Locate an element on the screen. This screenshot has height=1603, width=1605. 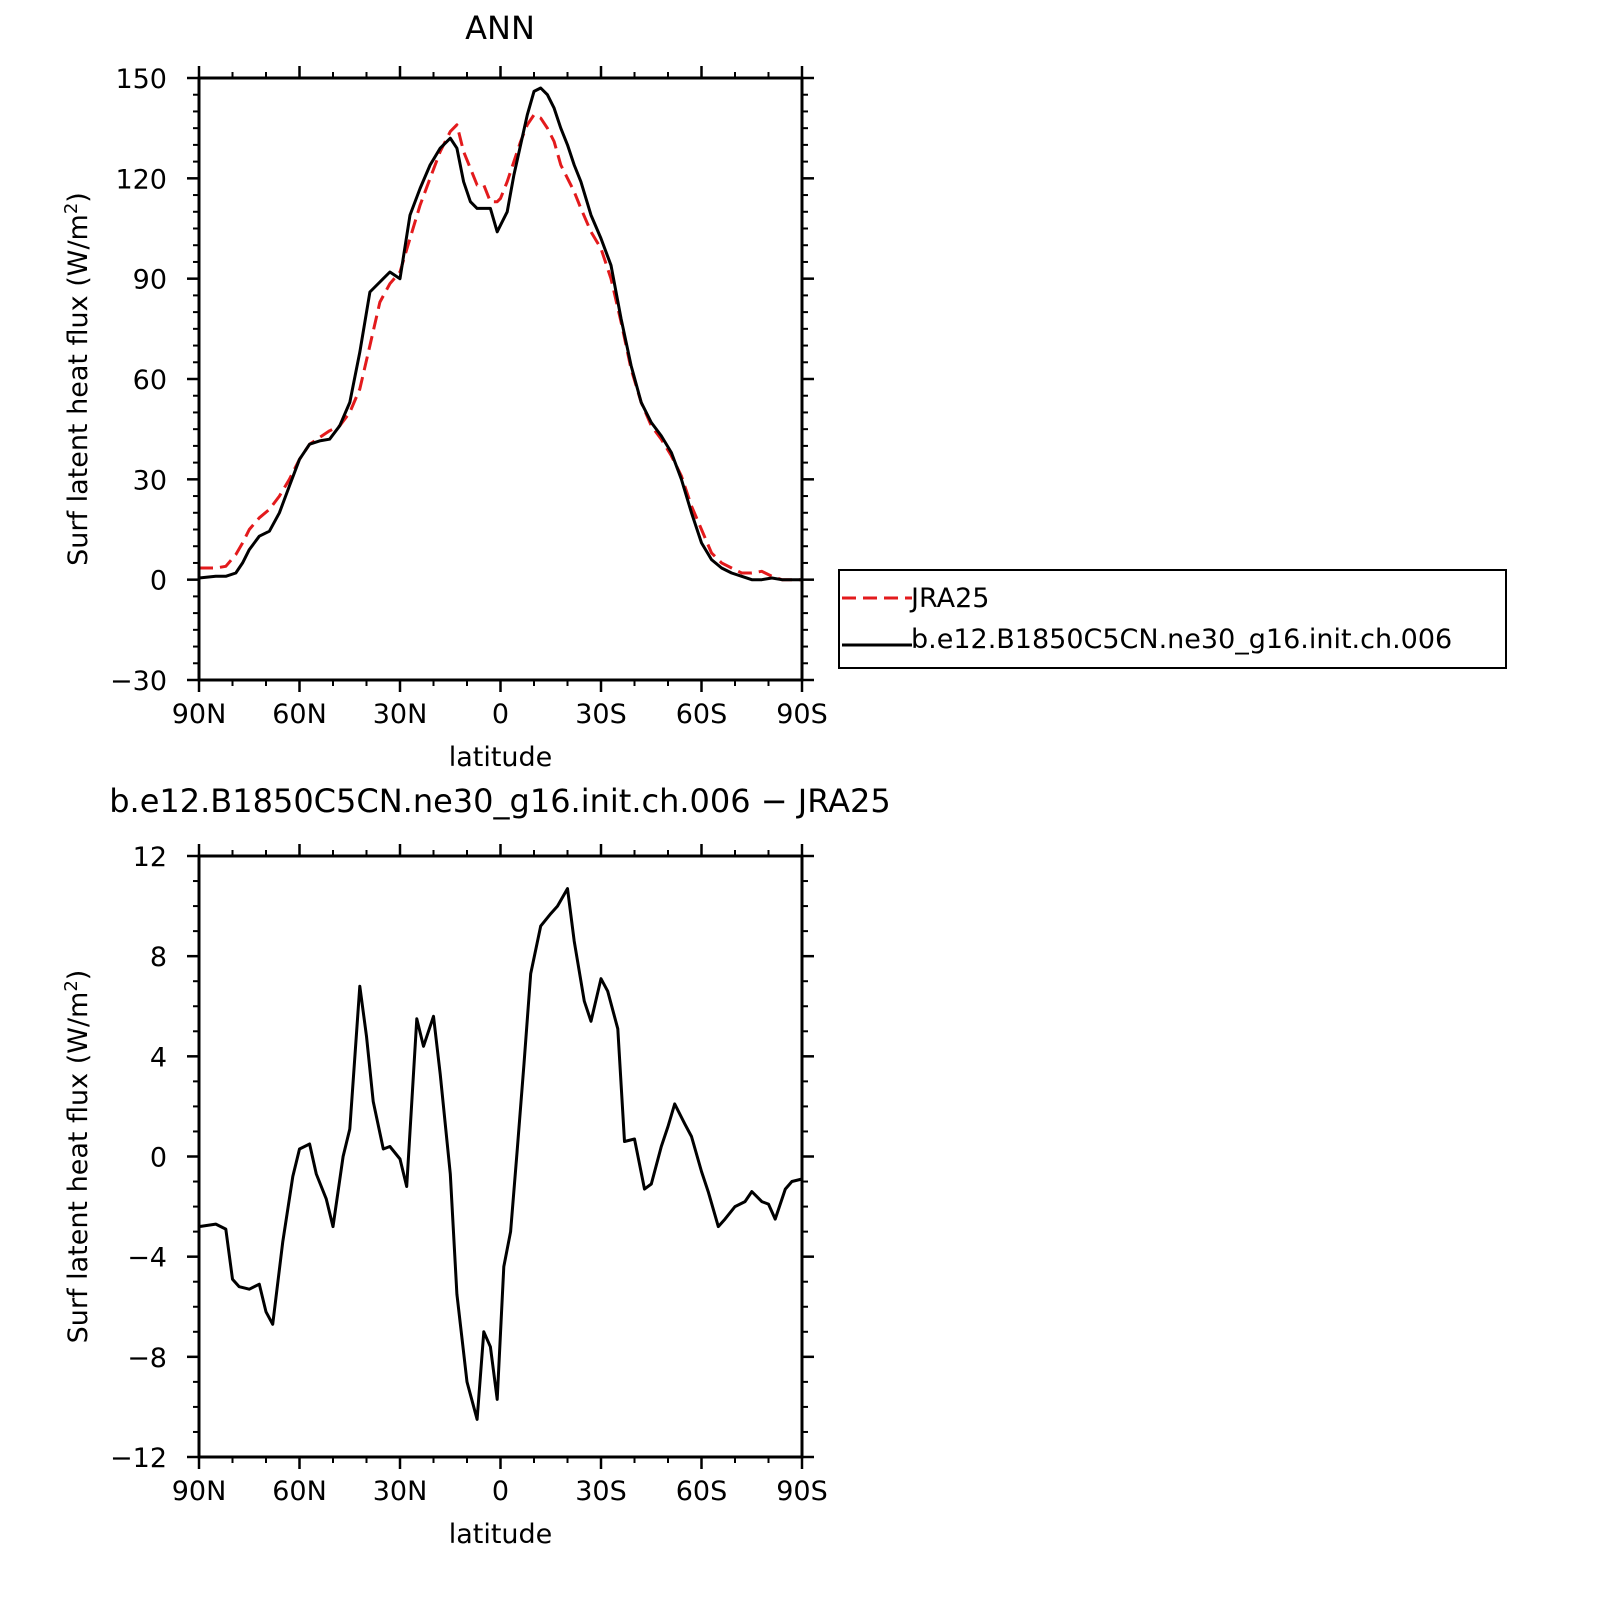
top-chart-y-axis-label-sup: 2 is located at coordinates (71, 208).